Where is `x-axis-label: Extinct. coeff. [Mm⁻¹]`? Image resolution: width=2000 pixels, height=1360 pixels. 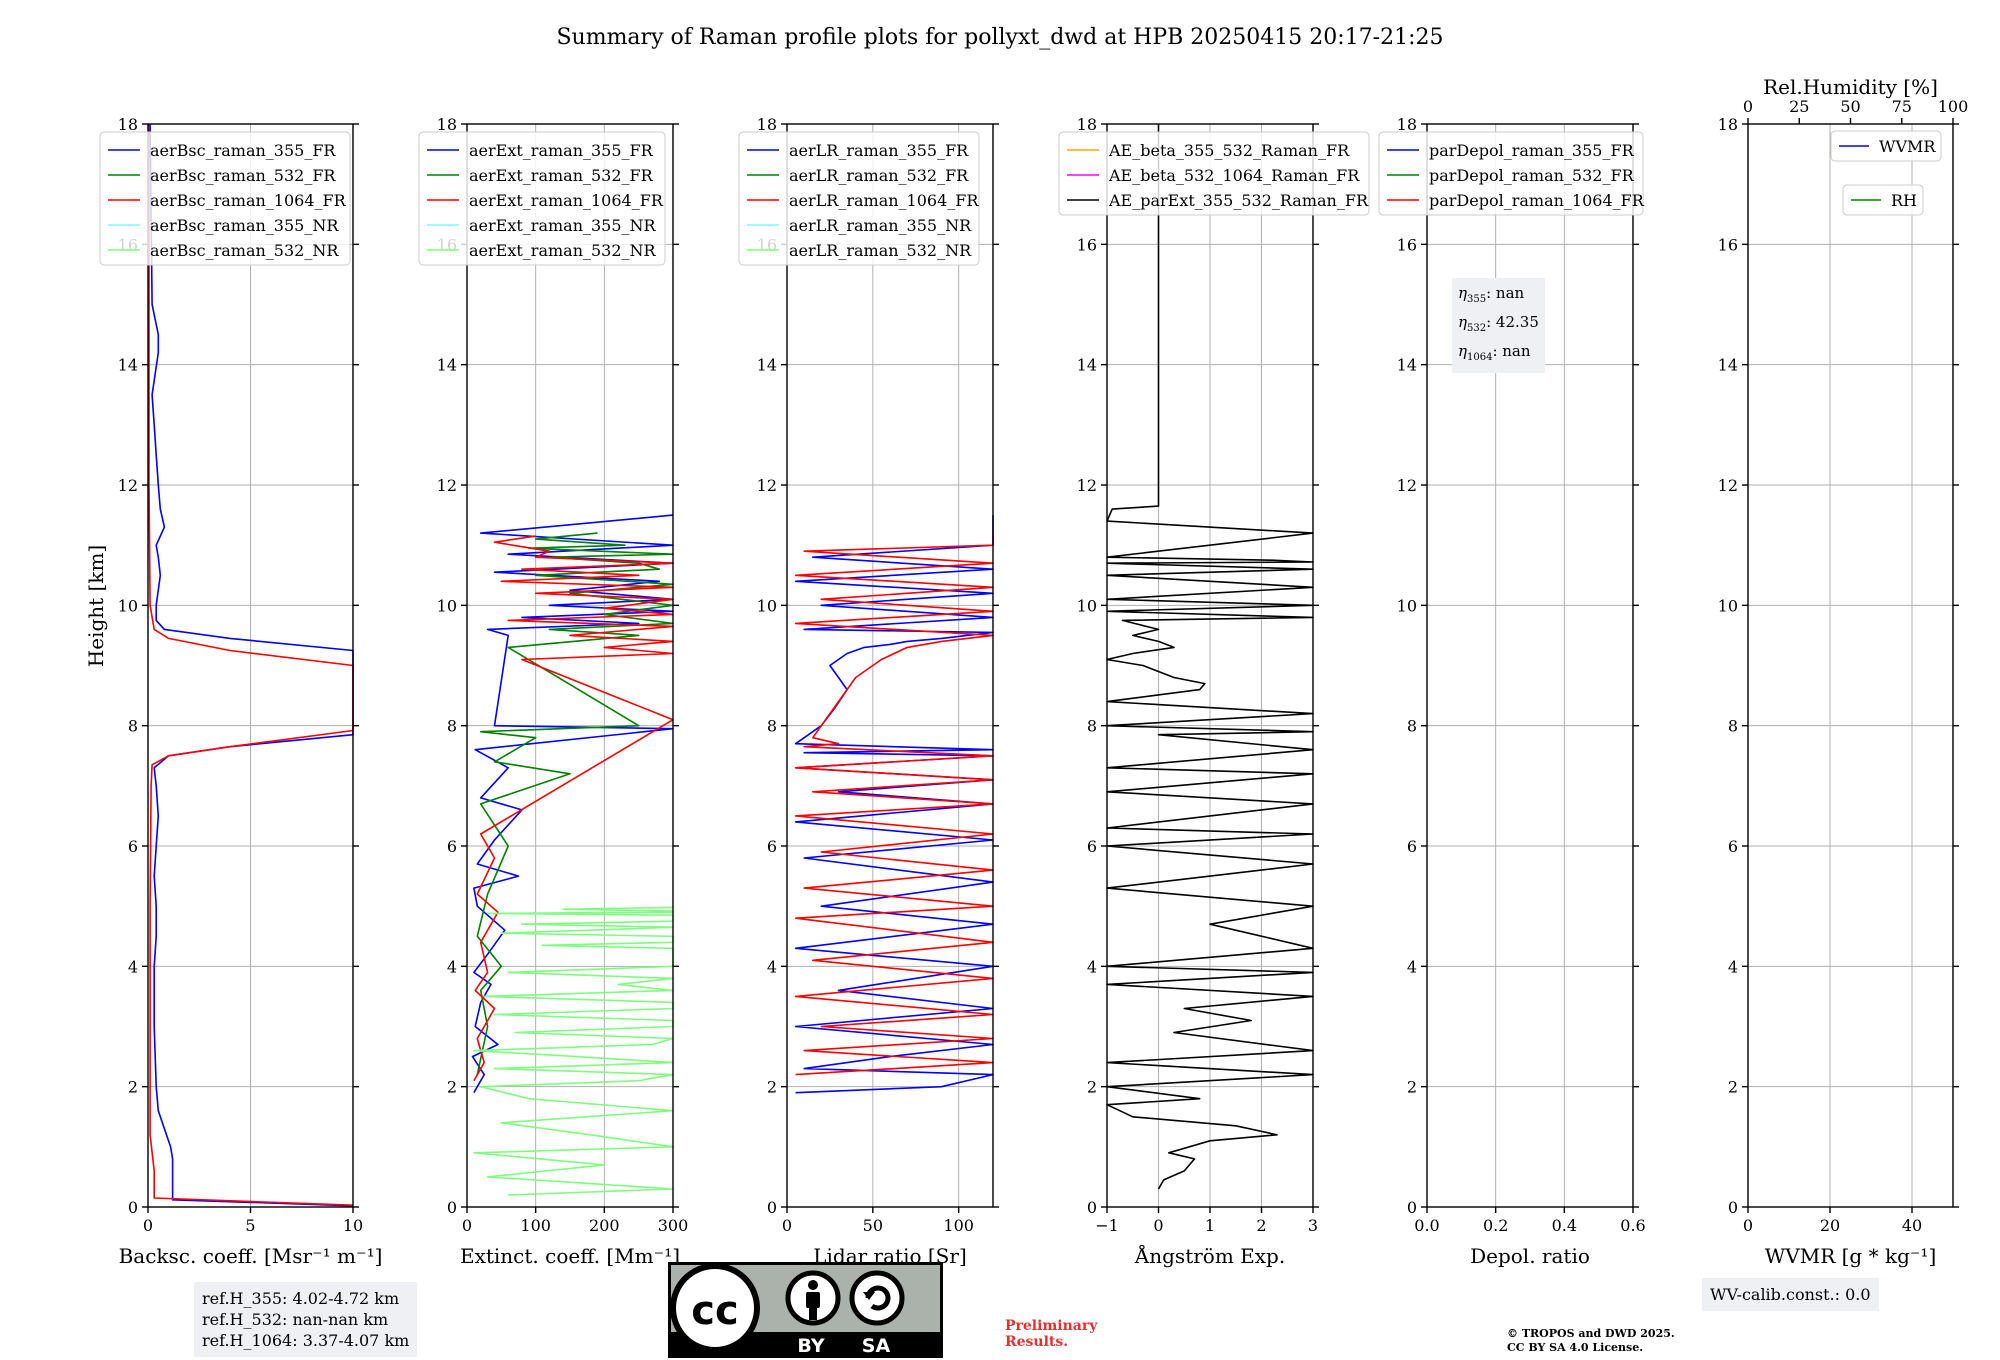 x-axis-label: Extinct. coeff. [Mm⁻¹] is located at coordinates (570, 1256).